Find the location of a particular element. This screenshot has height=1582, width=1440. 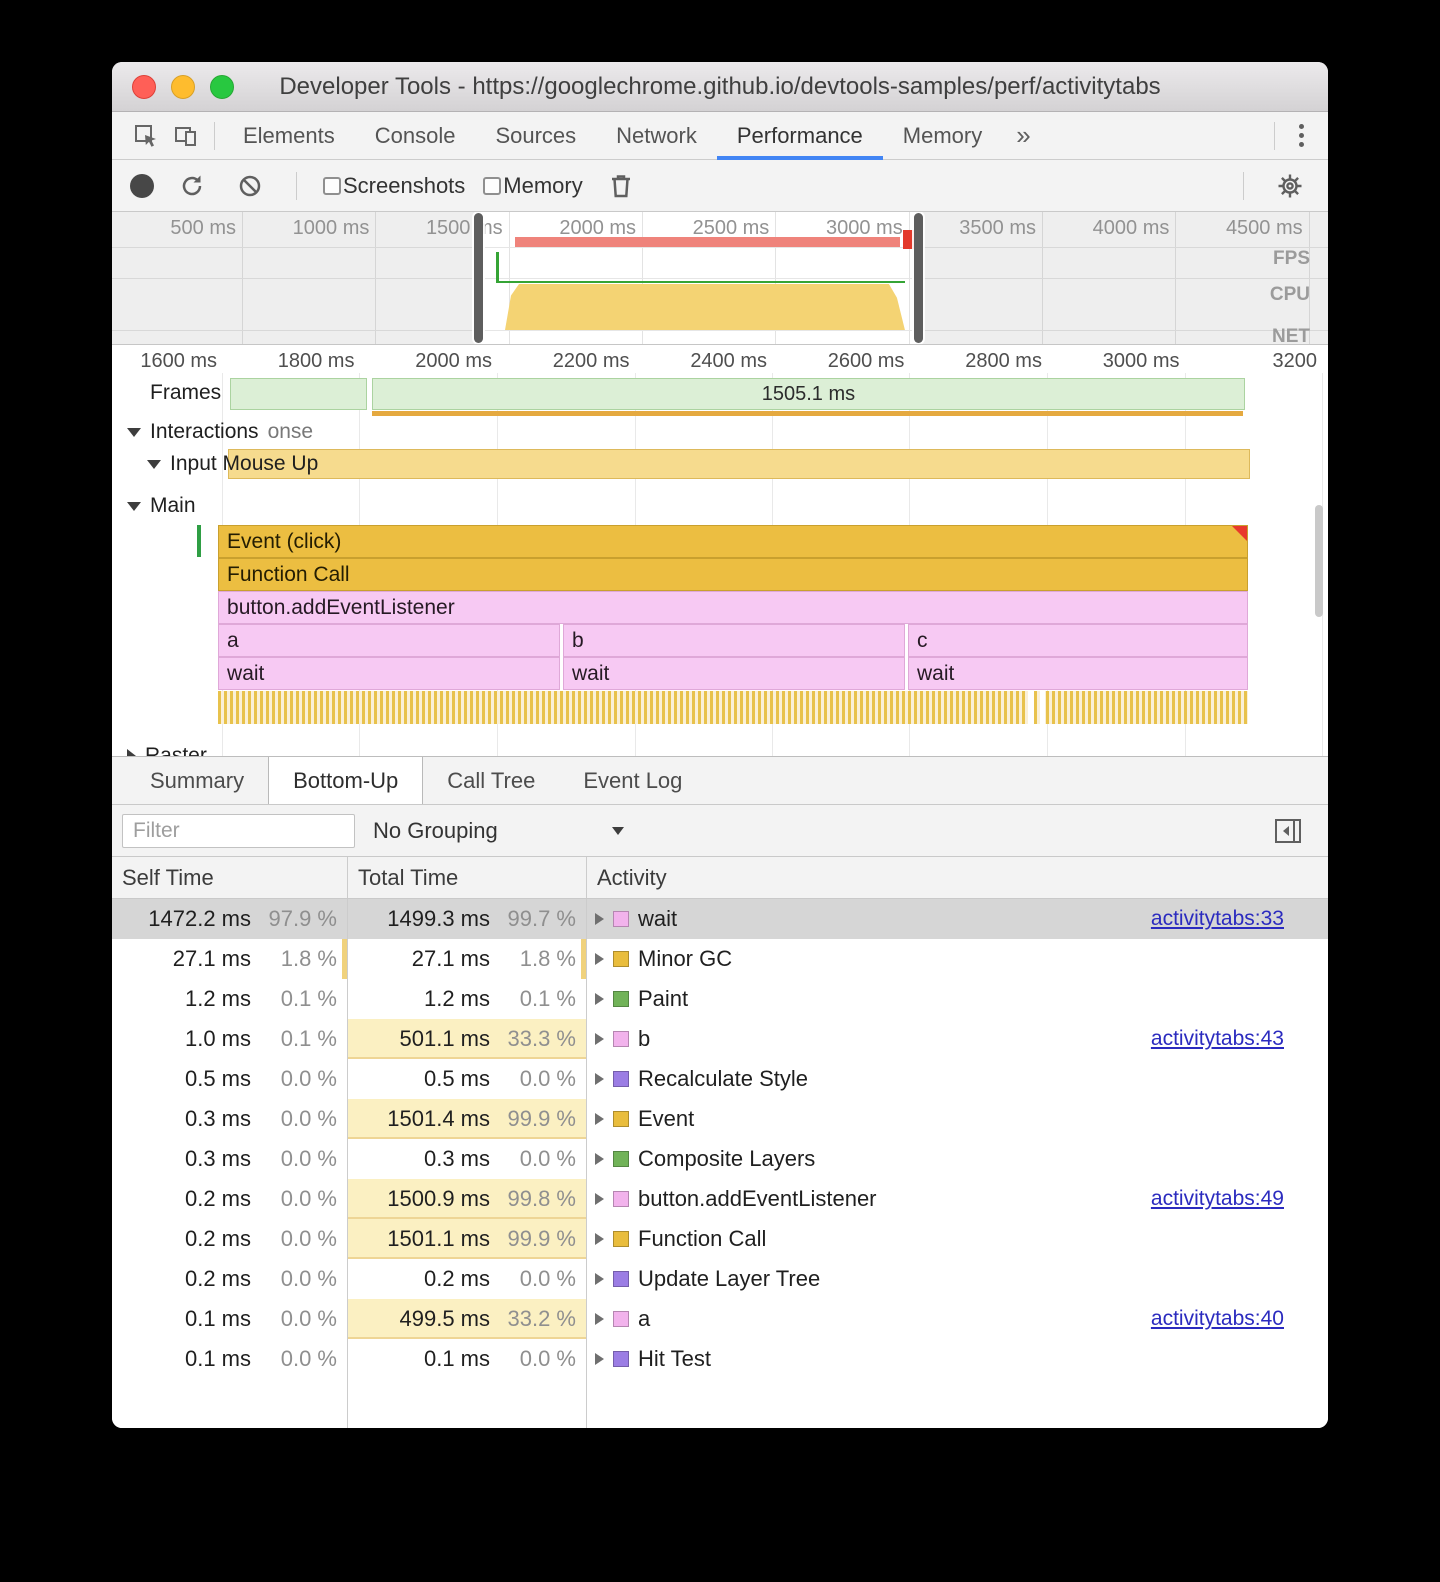

memory-toggle: Memory is located at coordinates (533, 185).